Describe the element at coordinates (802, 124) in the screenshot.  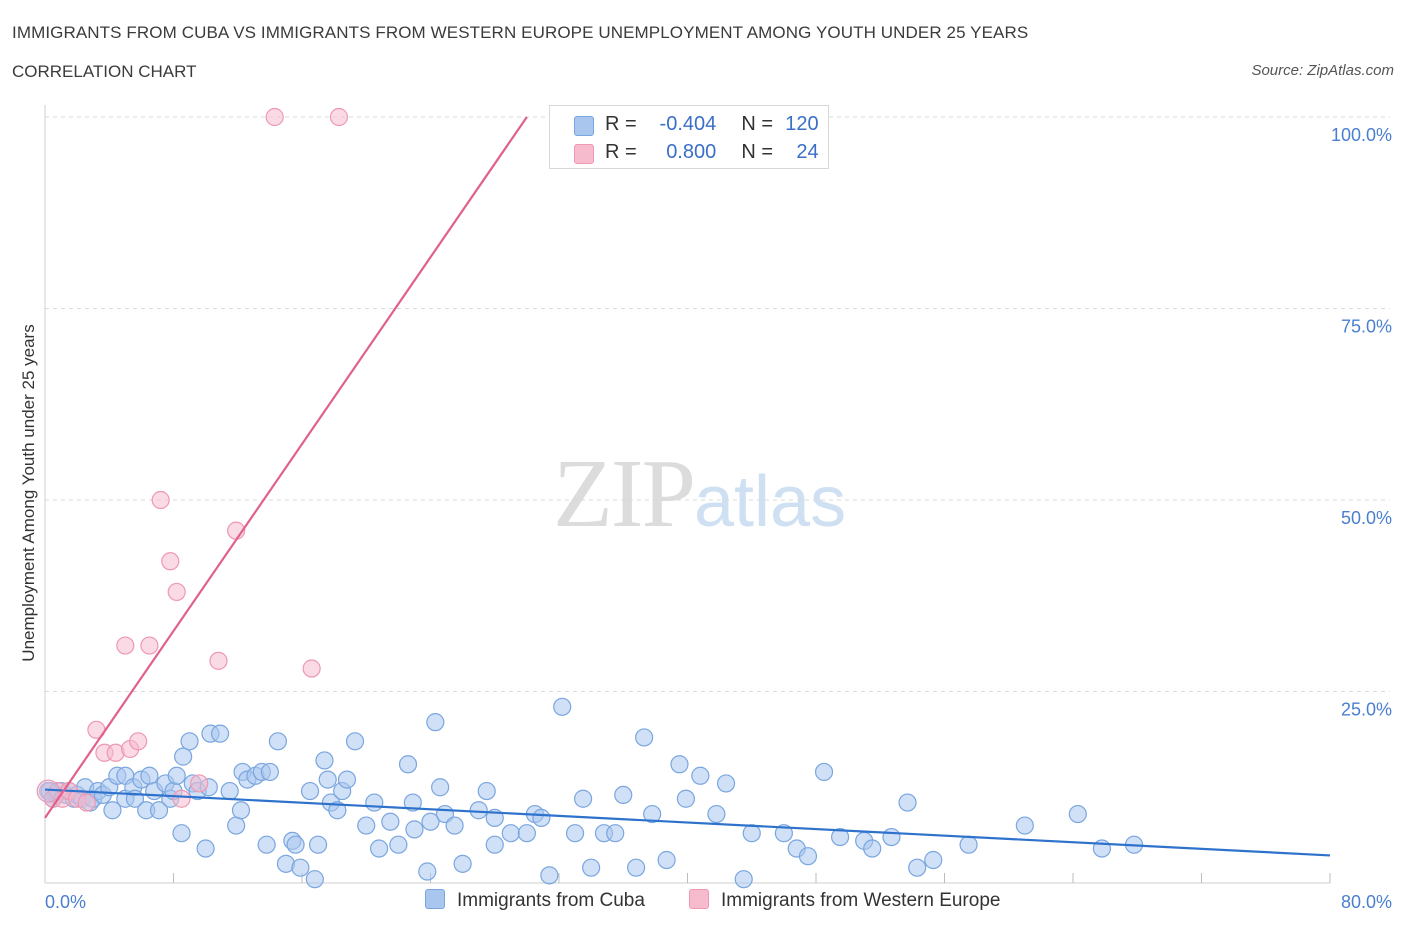
I see `legend-n-value: 120` at that location.